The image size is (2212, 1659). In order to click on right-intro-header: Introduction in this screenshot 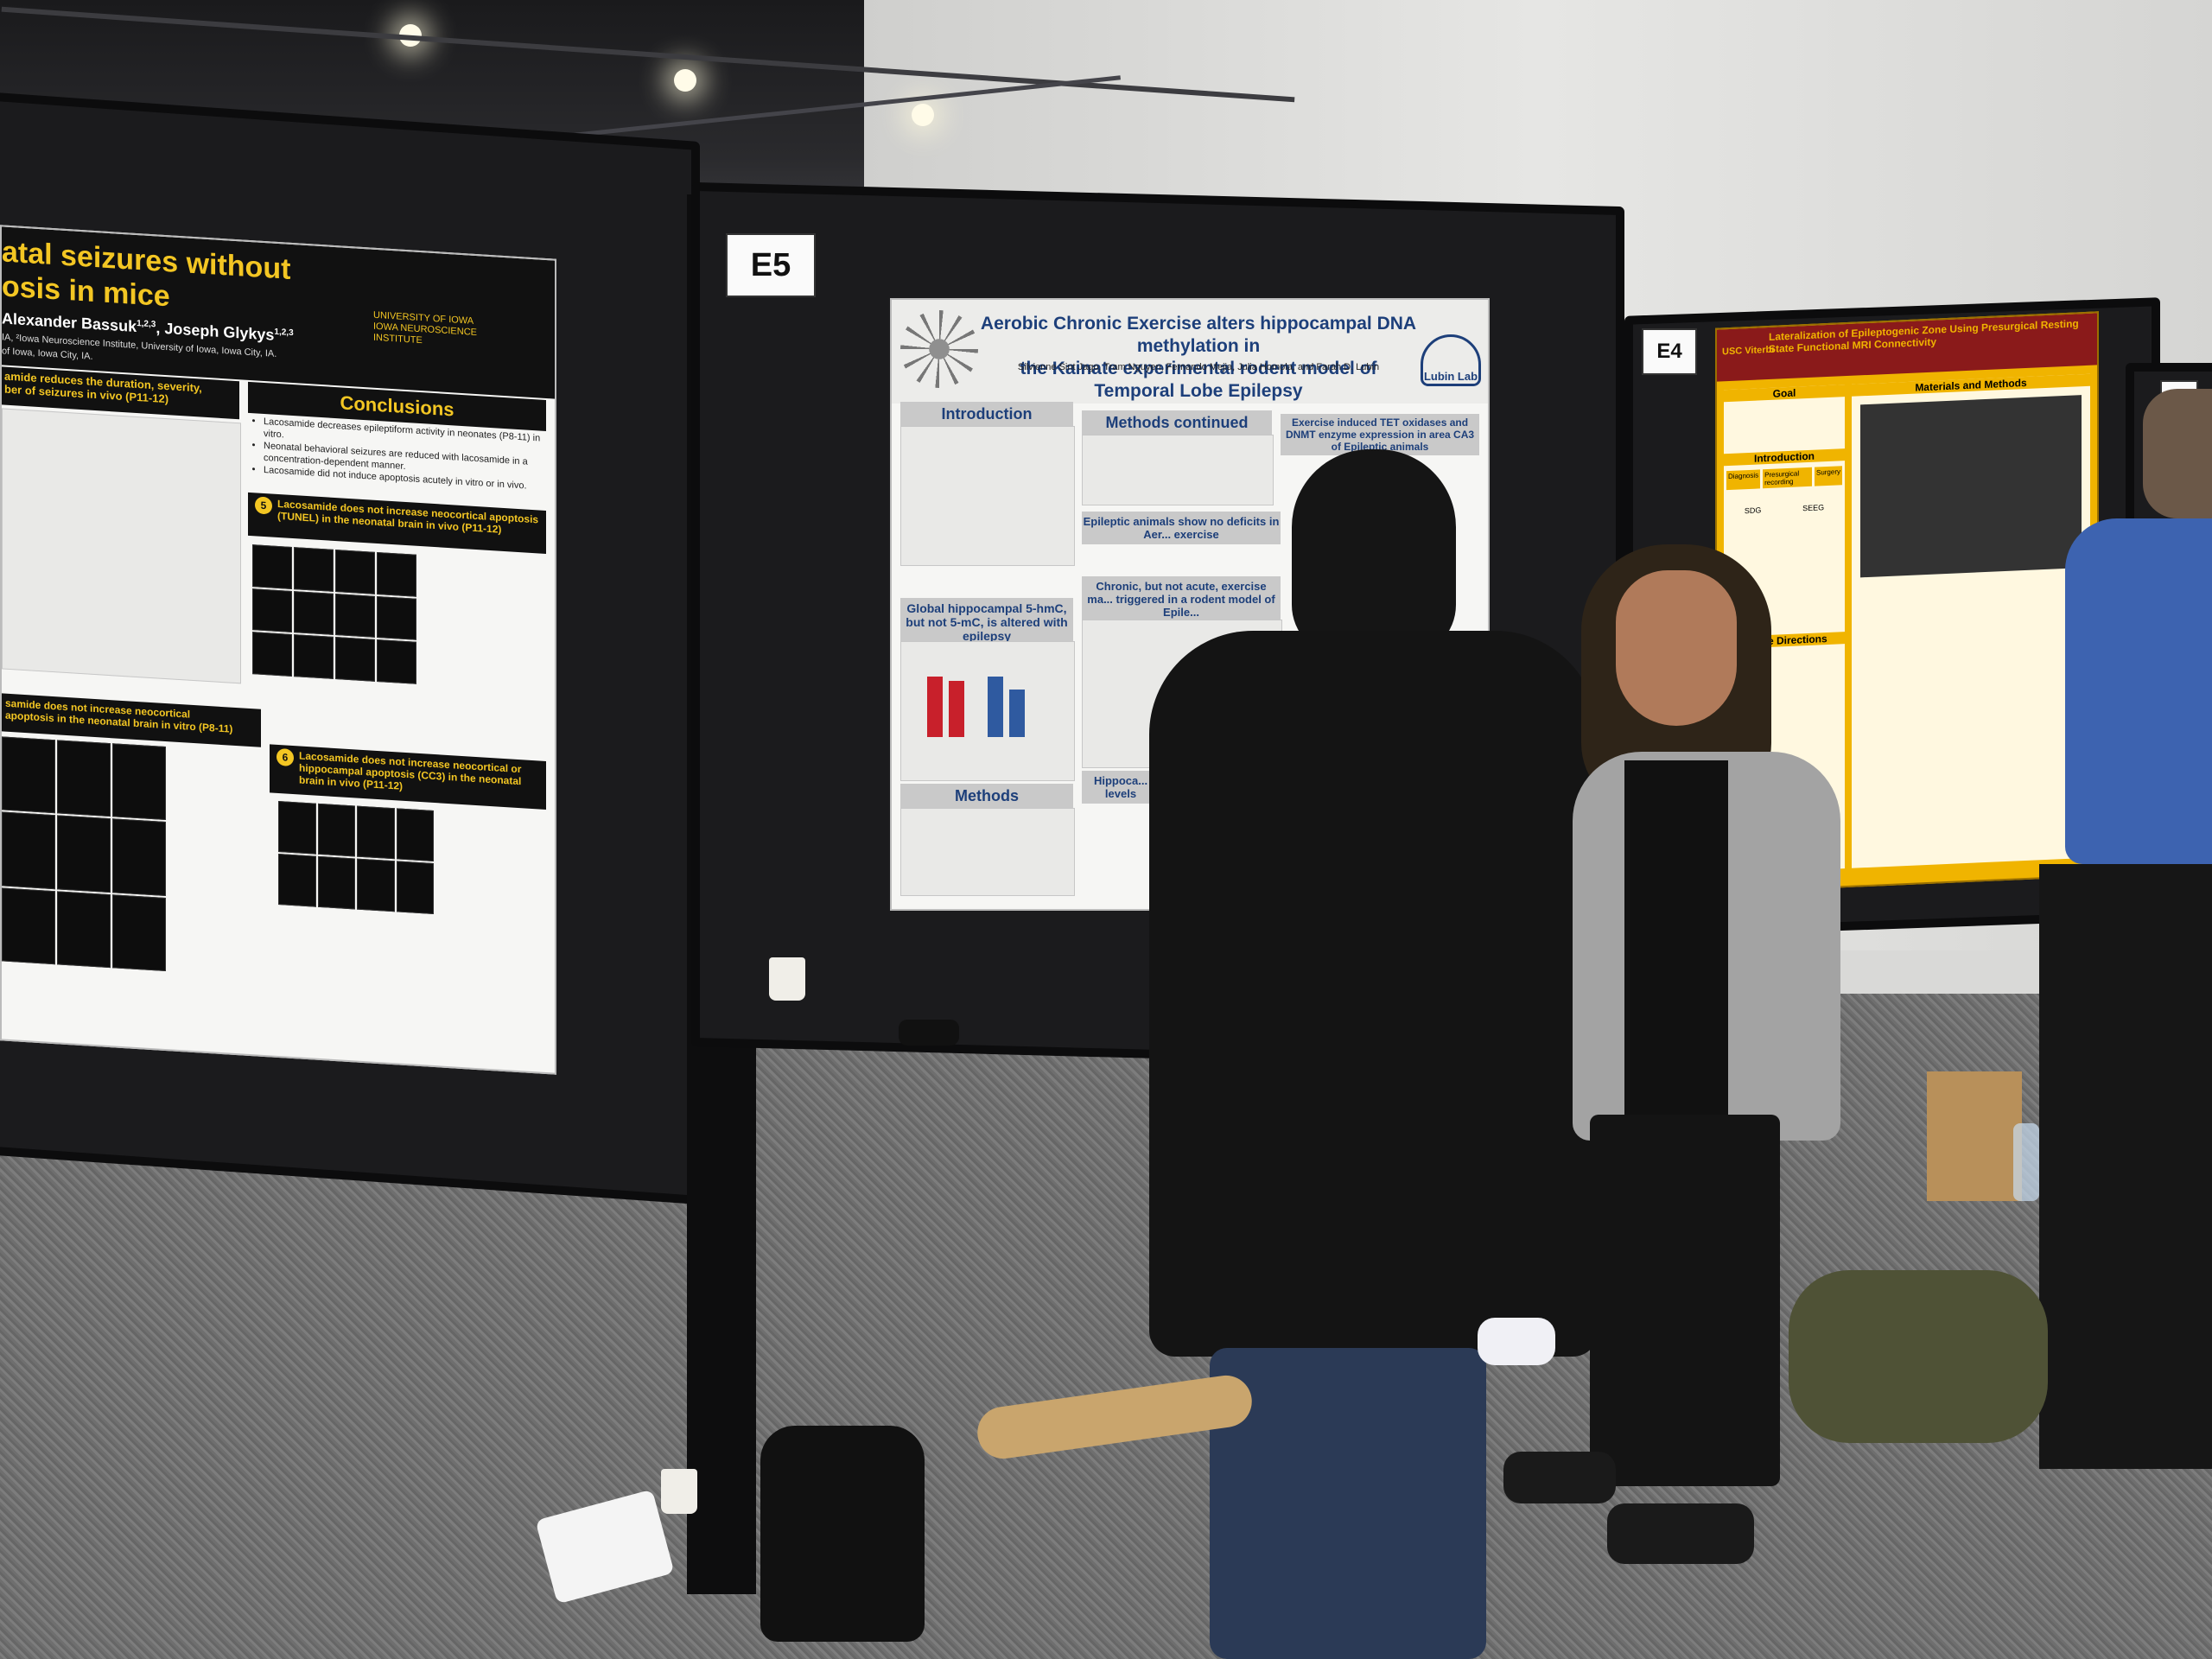, I will do `click(1784, 457)`.